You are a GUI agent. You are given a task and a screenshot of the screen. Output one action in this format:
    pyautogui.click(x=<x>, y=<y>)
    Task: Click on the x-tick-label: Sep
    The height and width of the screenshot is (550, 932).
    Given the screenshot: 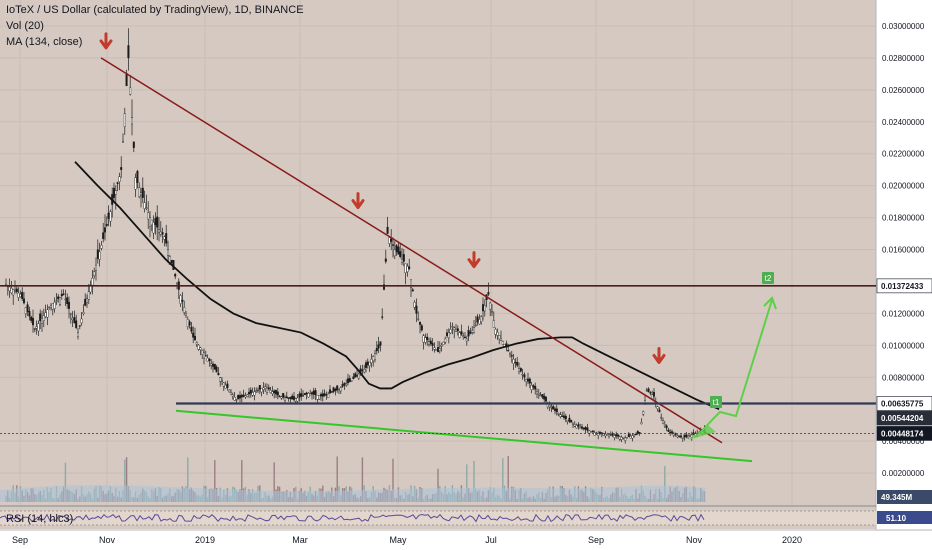 What is the action you would take?
    pyautogui.click(x=596, y=540)
    